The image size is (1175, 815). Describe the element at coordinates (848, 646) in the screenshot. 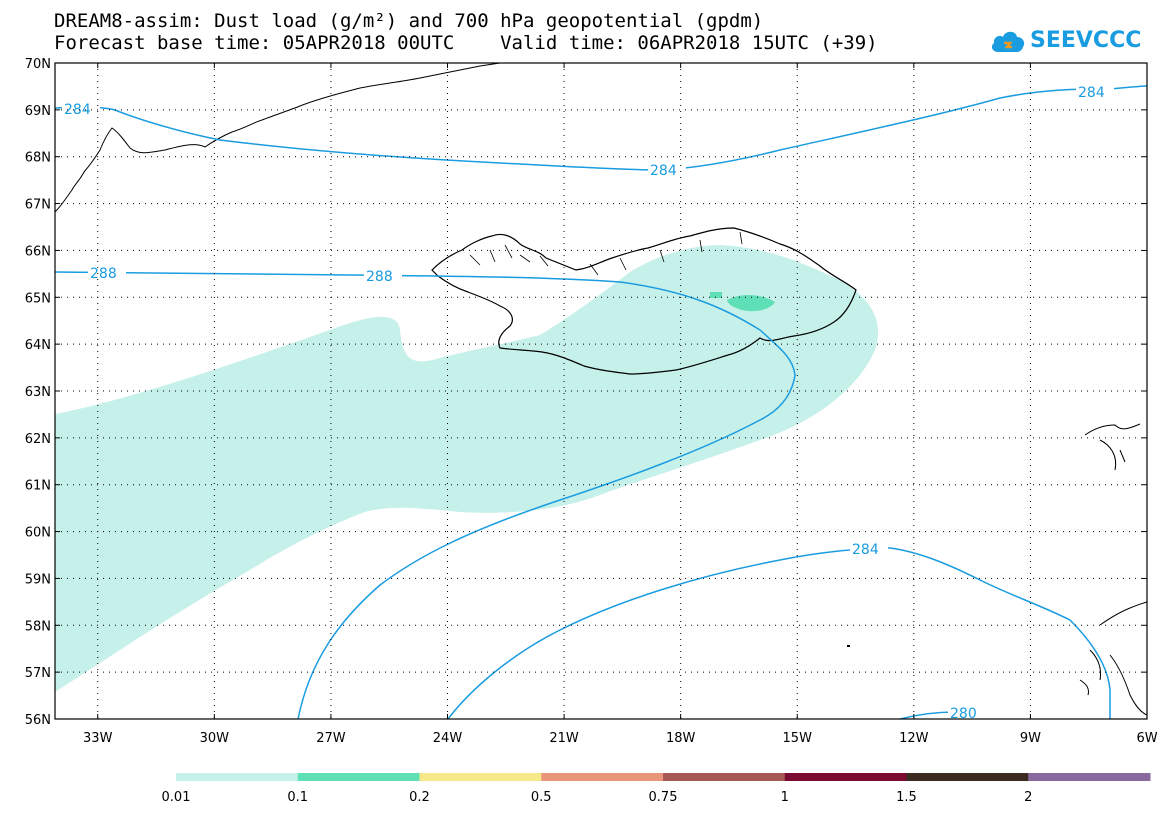

I see `rockall` at that location.